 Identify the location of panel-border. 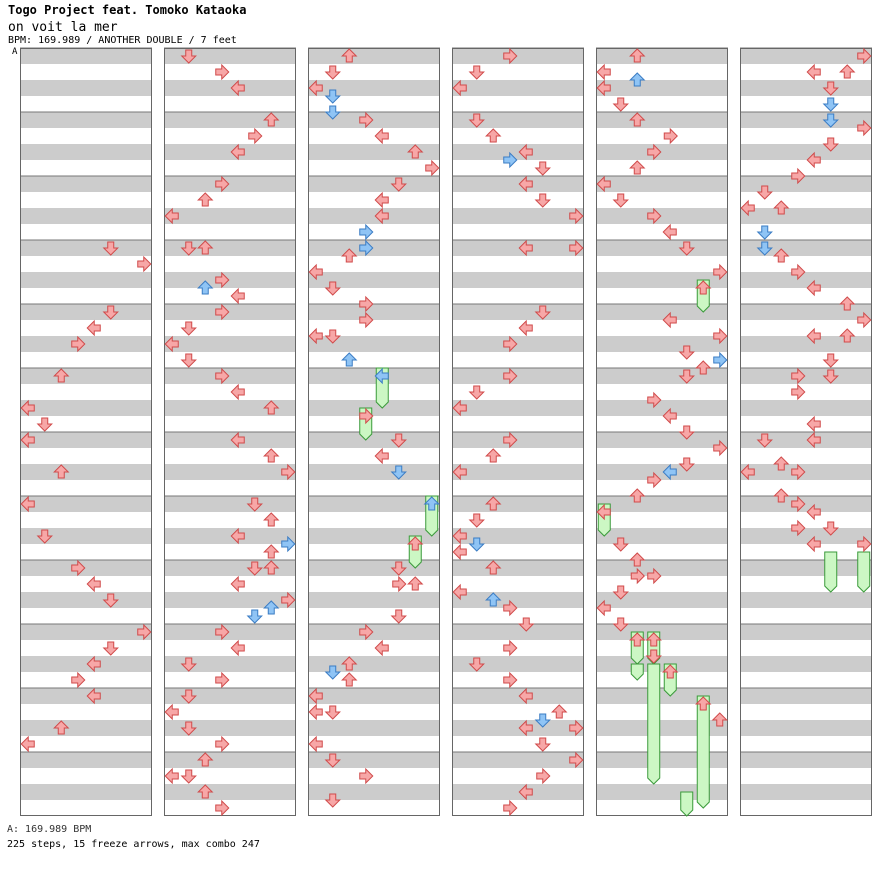
(662, 432).